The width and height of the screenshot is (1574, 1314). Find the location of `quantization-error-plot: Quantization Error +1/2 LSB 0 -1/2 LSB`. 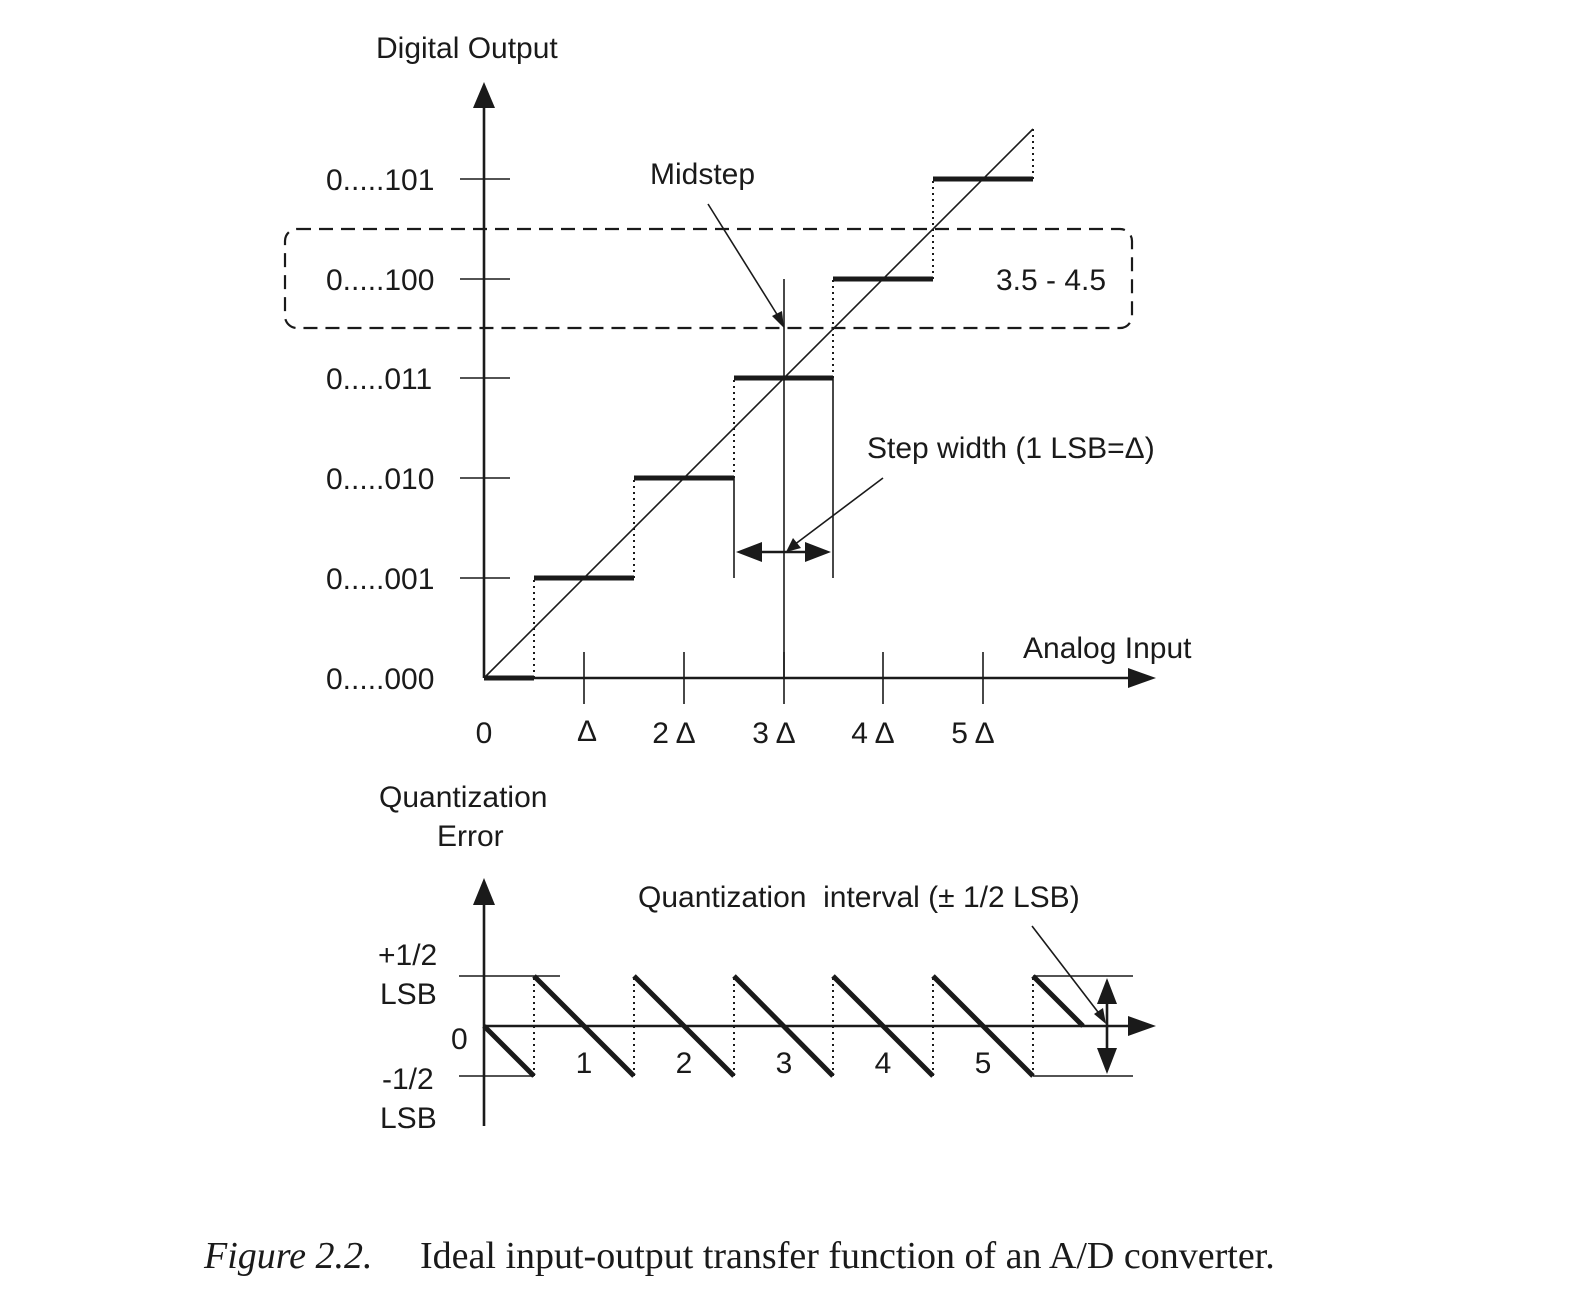

quantization-error-plot: Quantization Error +1/2 LSB 0 -1/2 LSB is located at coordinates (767, 958).